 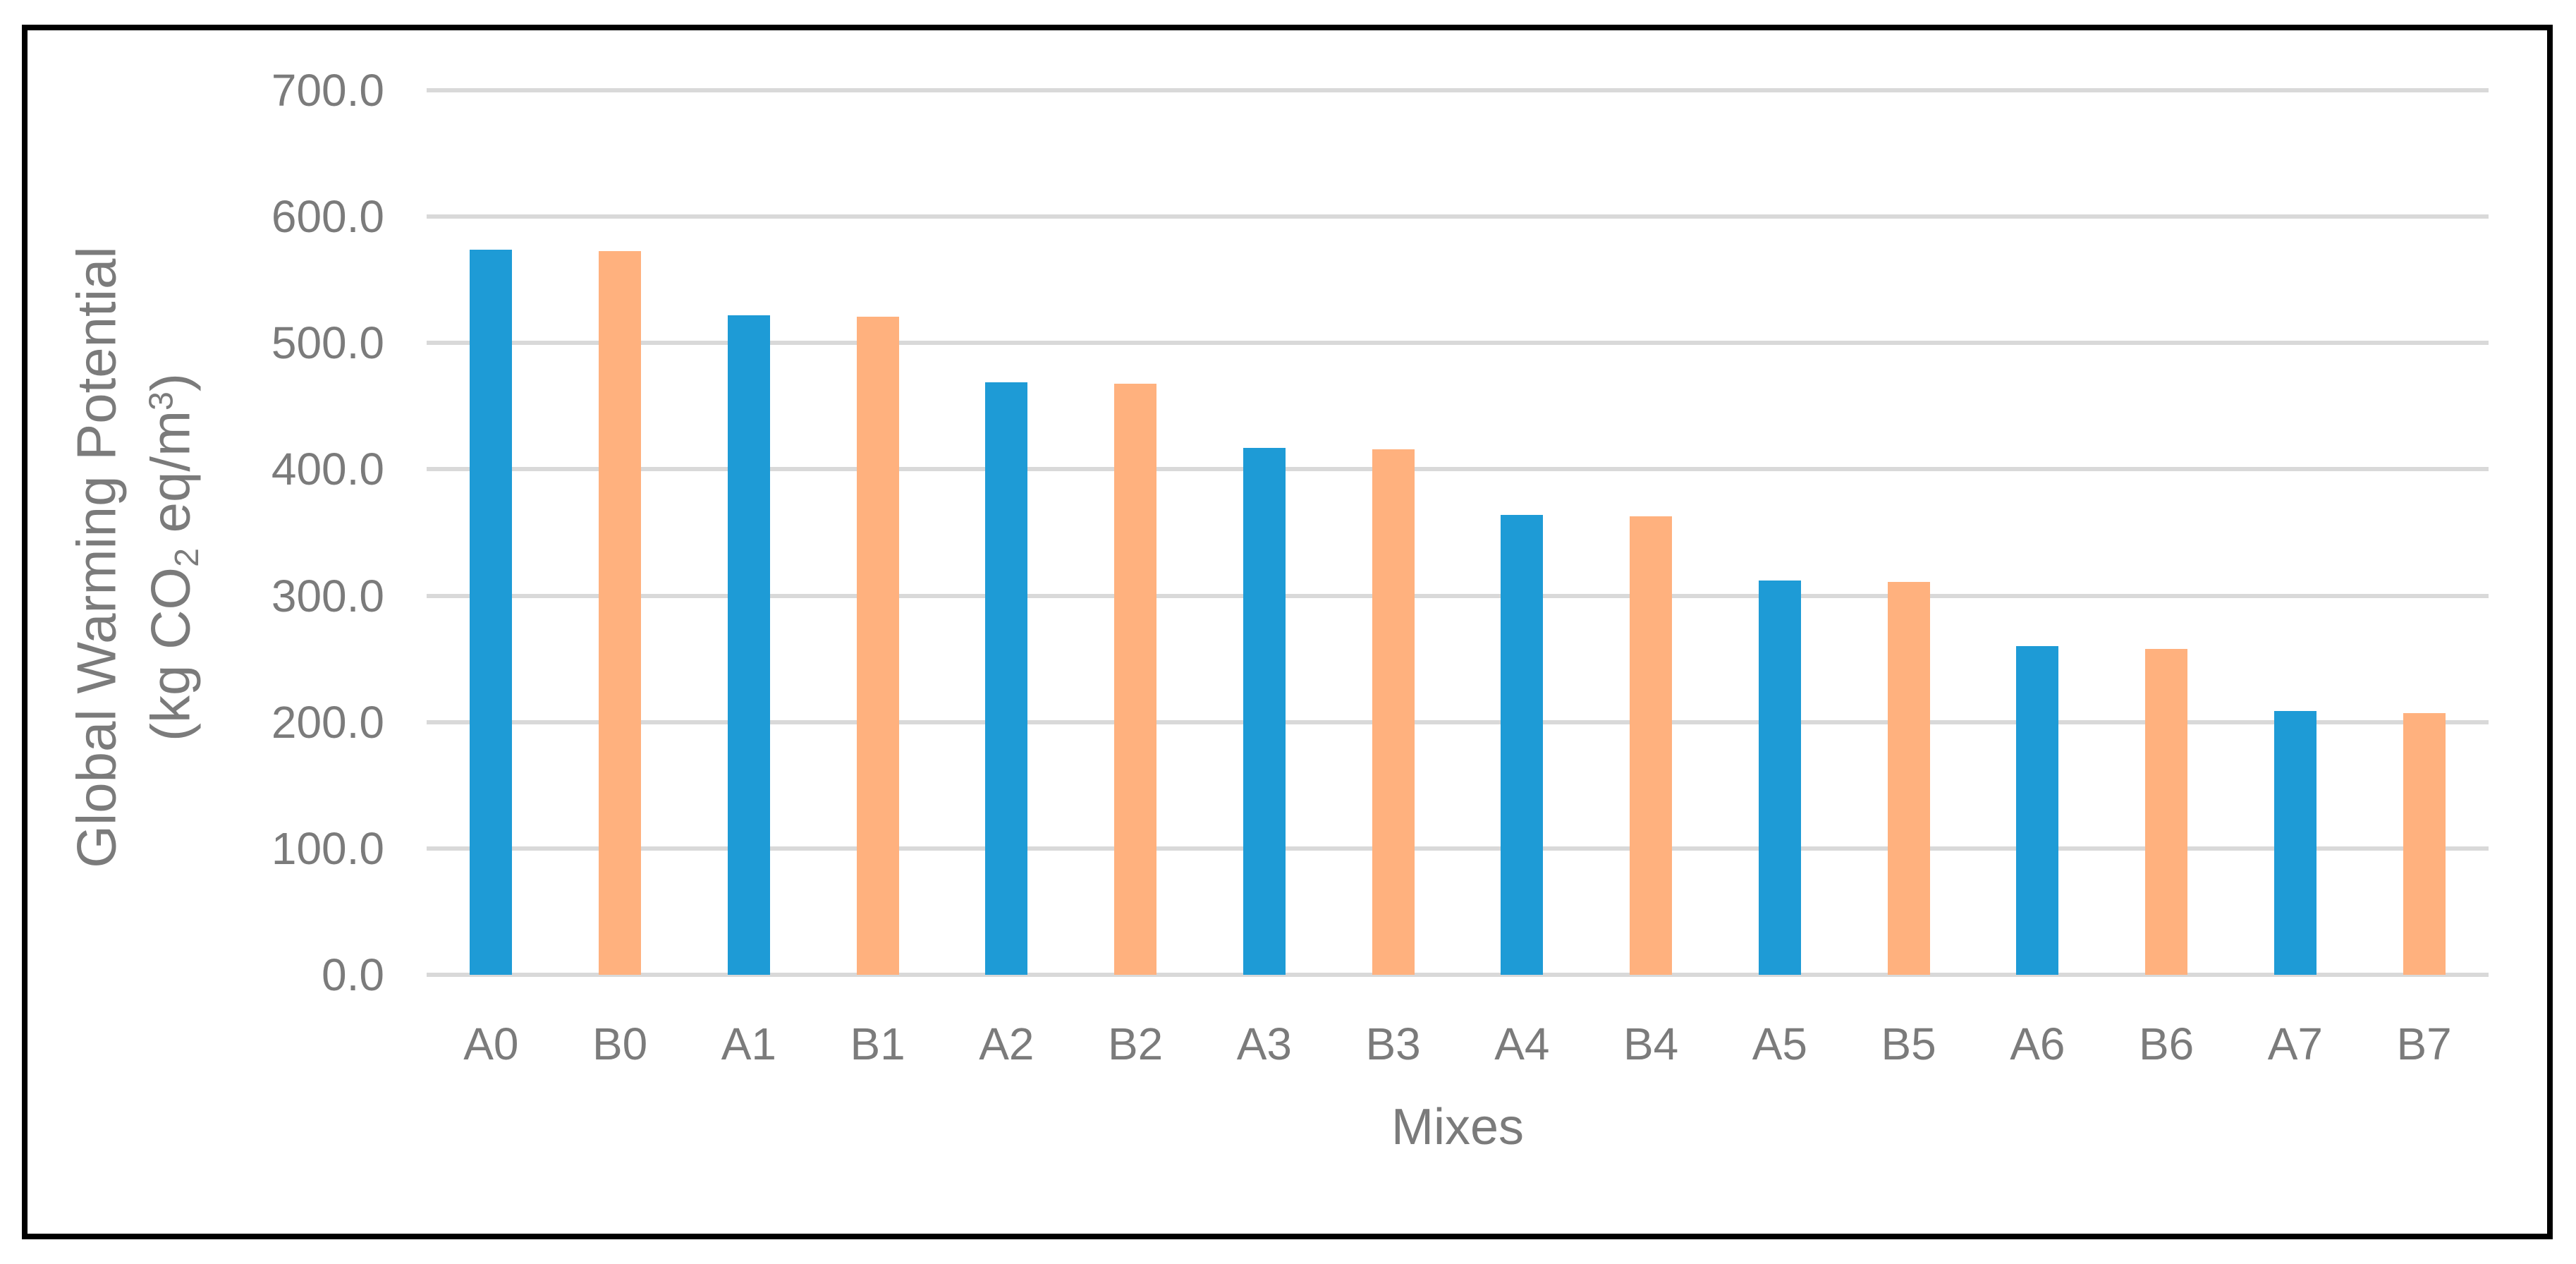 I want to click on bar-slot-B5, so click(x=1909, y=532).